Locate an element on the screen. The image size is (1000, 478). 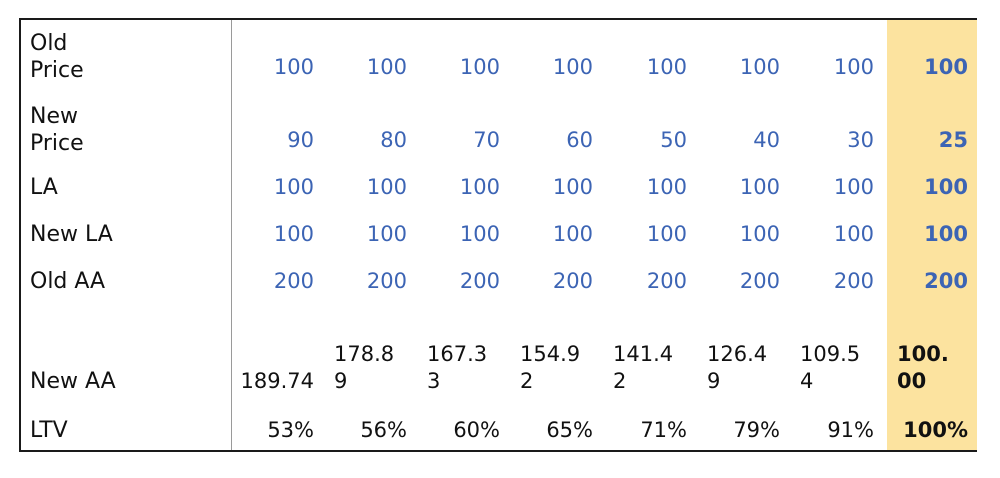
cell: 91% is located at coordinates (850, 430).